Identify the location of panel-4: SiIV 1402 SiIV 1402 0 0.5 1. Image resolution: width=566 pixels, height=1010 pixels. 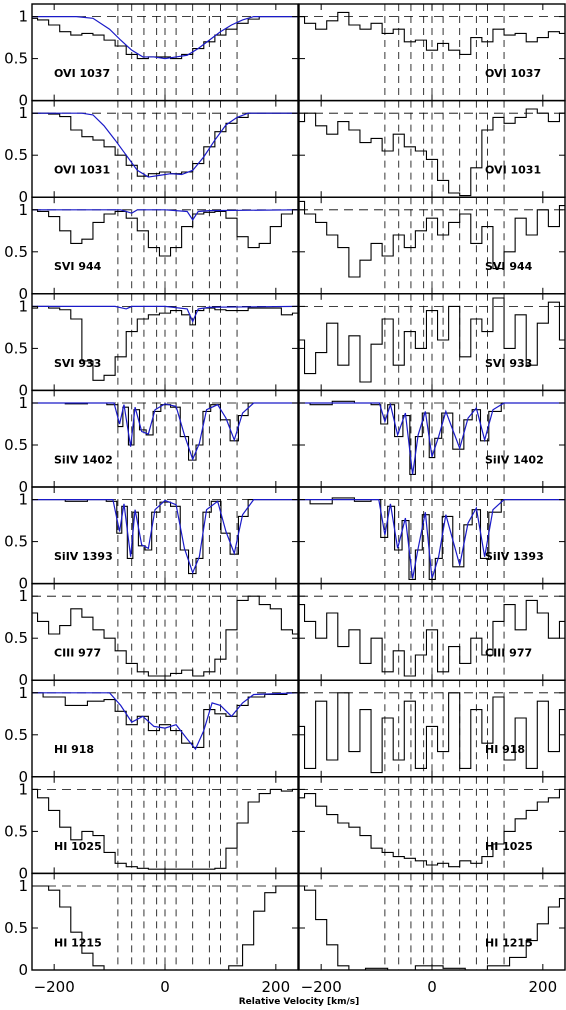
(285, 442).